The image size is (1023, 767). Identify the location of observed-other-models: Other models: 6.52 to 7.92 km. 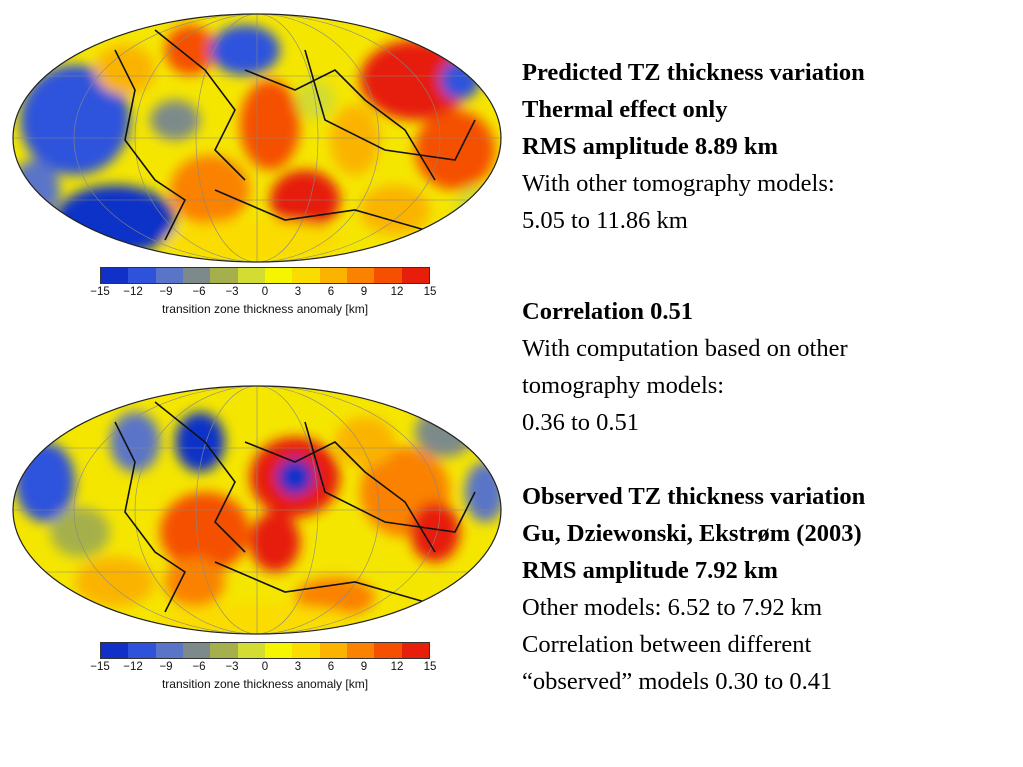
(672, 607).